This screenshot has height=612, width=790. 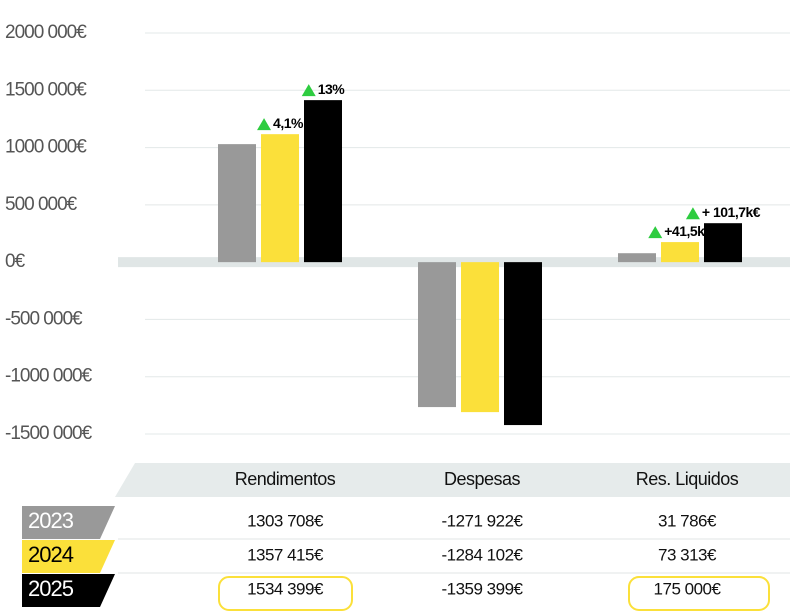 I want to click on table-cell: 31 786€, so click(x=687, y=520).